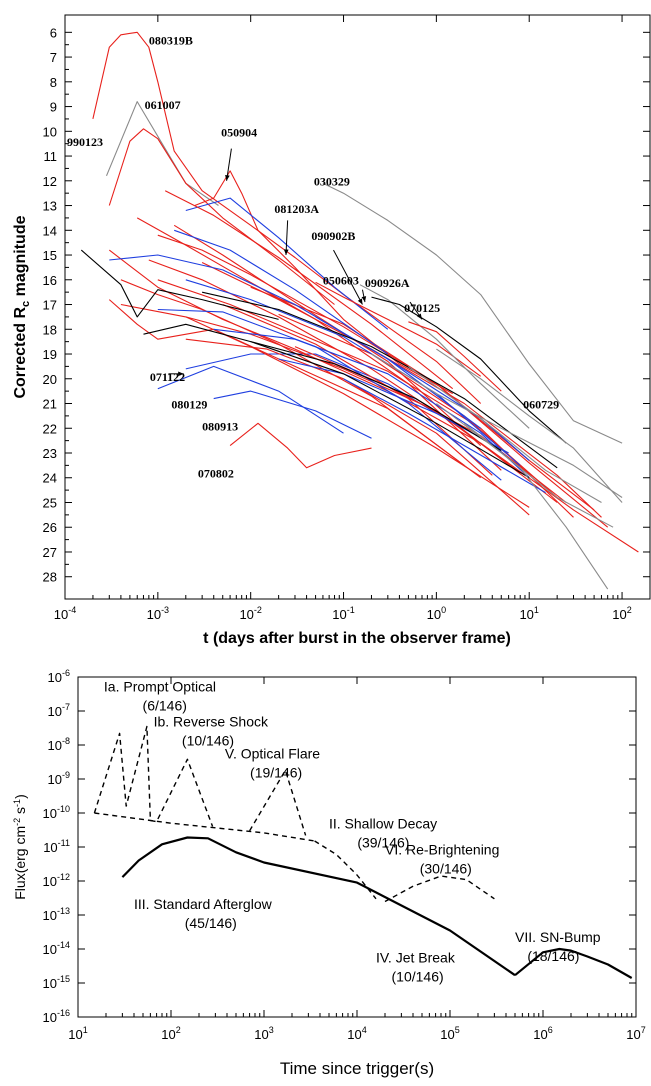 This screenshot has width=651, height=1086. What do you see at coordinates (550, 1030) in the screenshot?
I see `bottom-x-tick-label-5-exp: 6` at bounding box center [550, 1030].